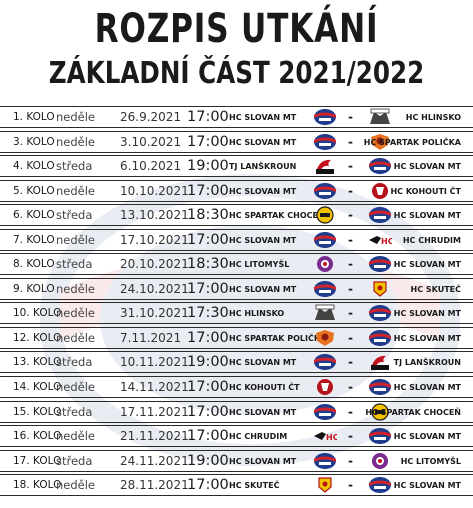 The height and width of the screenshot is (508, 473). What do you see at coordinates (37, 387) in the screenshot?
I see `round-label: 14. KOLO` at bounding box center [37, 387].